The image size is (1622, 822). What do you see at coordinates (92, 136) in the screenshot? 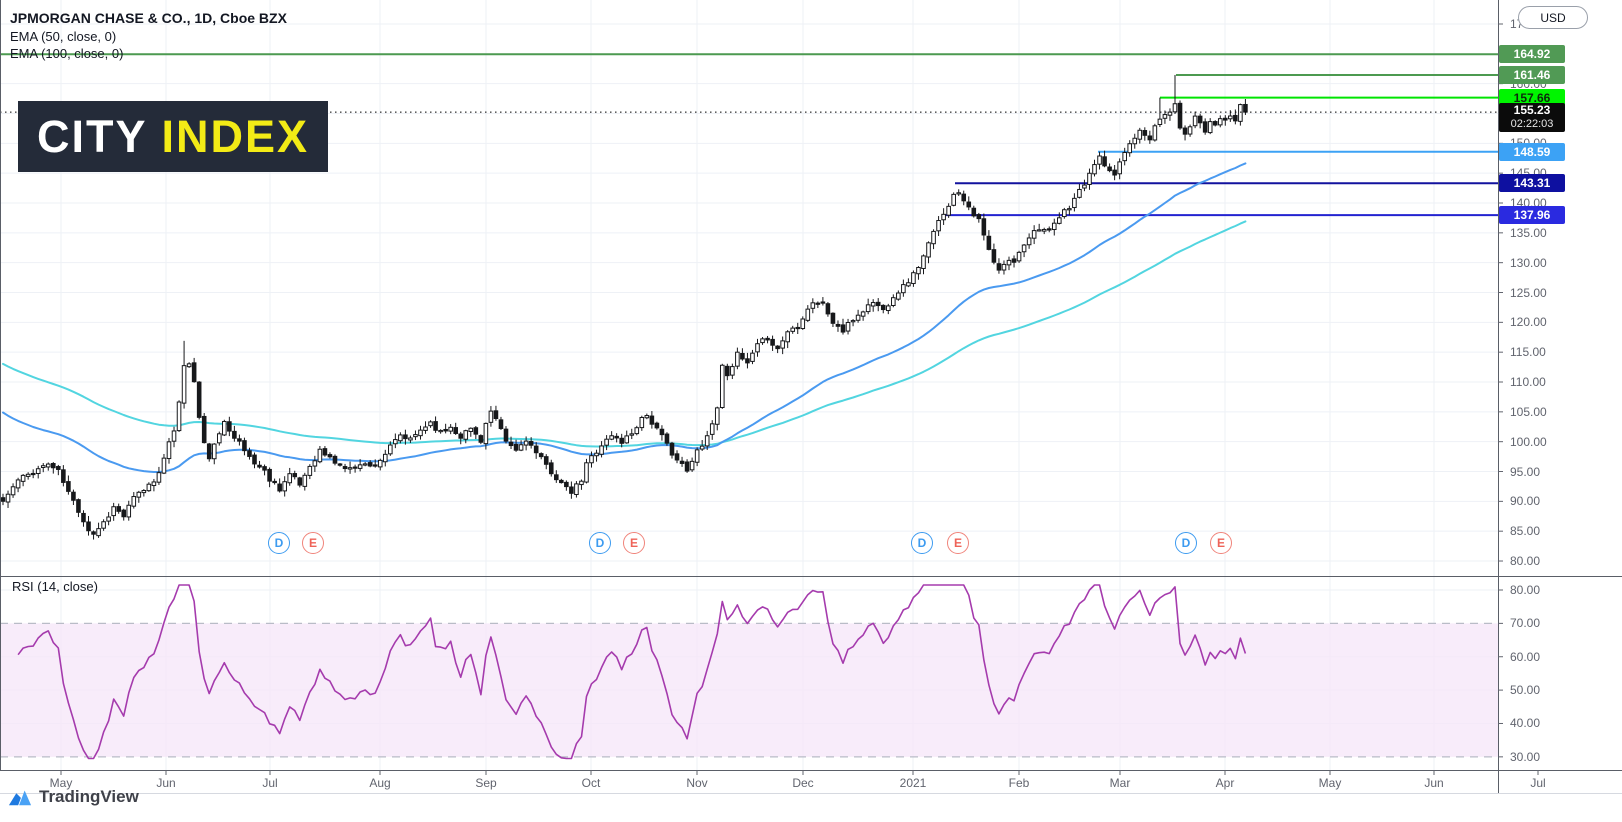
I see `watermark-word-city: CITY` at bounding box center [92, 136].